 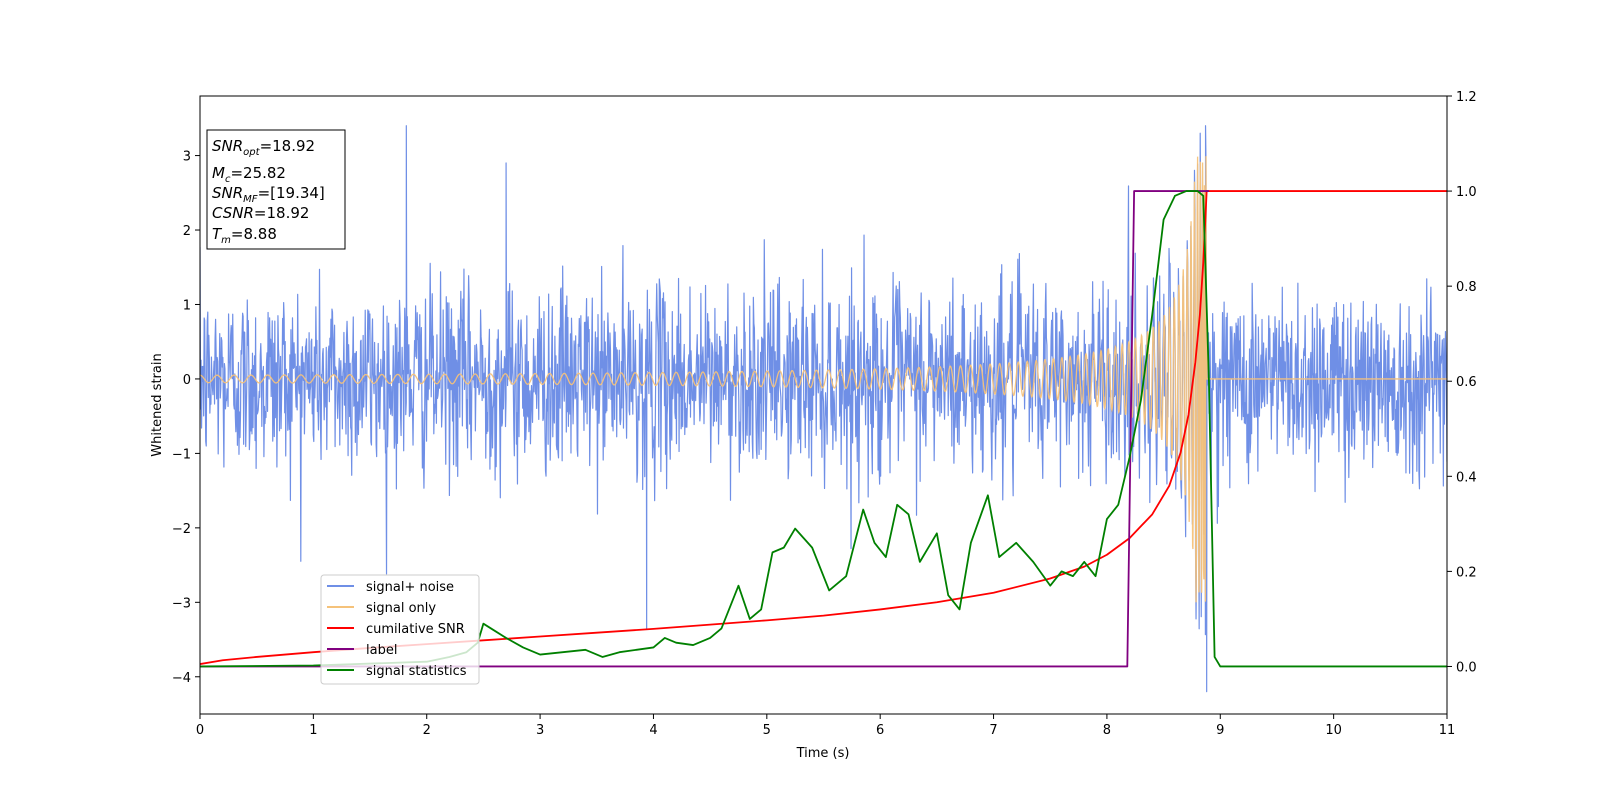 I want to click on annotation-line-mc: Mc=25.82, so click(x=249, y=174).